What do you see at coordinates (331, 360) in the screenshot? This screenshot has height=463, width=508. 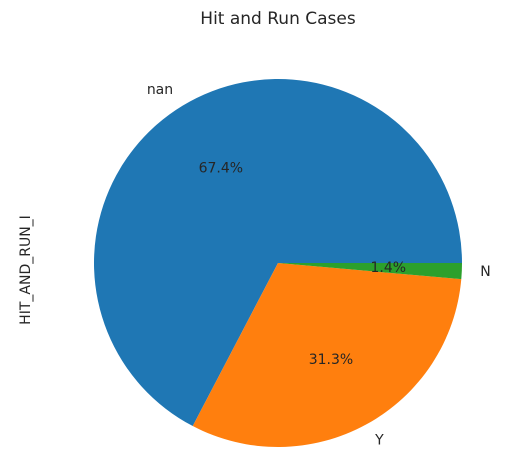 I see `percent-label-y: 31.3%` at bounding box center [331, 360].